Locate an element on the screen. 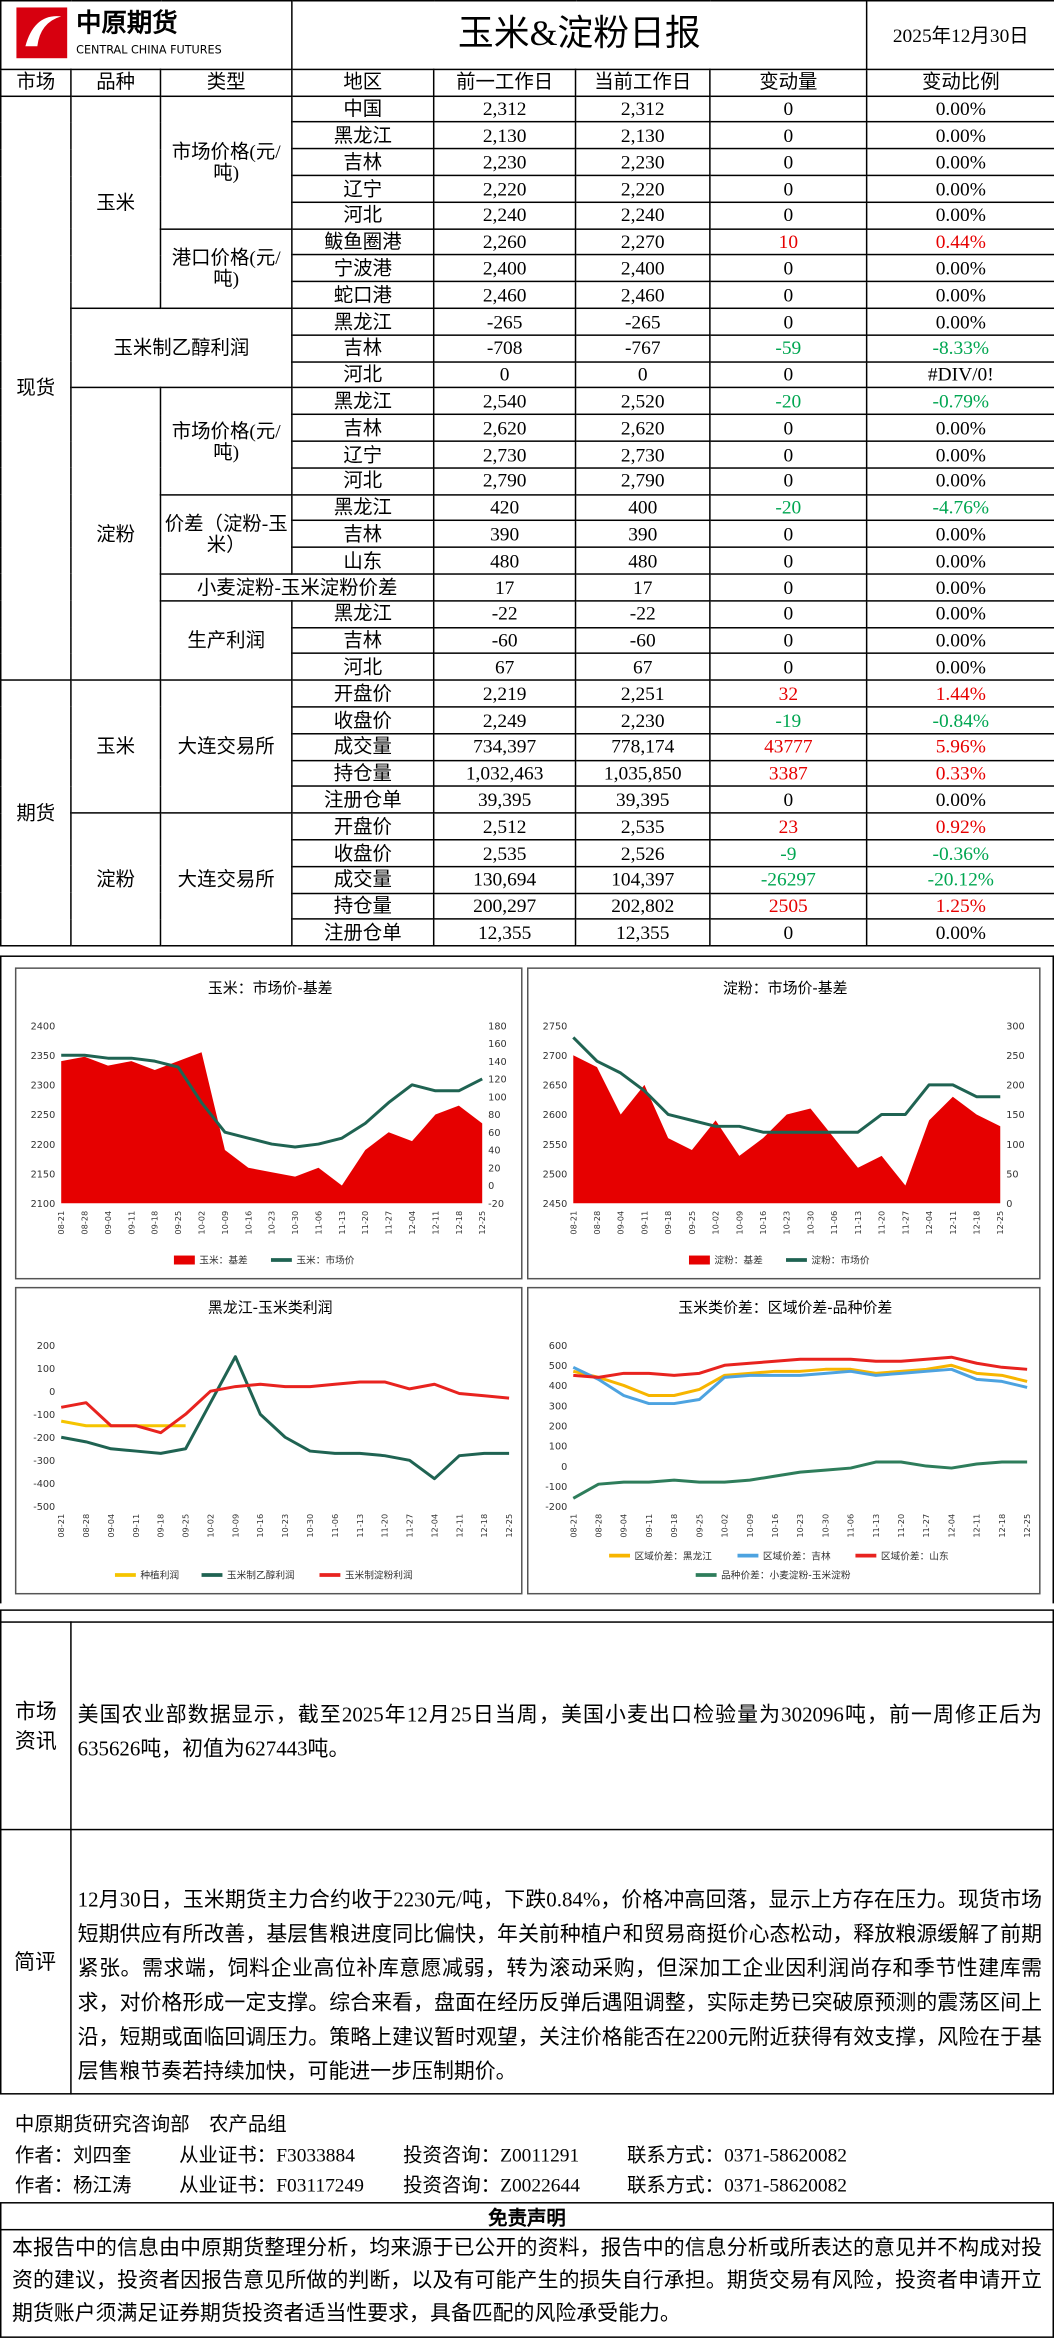 The height and width of the screenshot is (2339, 1054). x-tick-label: 09-04 is located at coordinates (624, 1526).